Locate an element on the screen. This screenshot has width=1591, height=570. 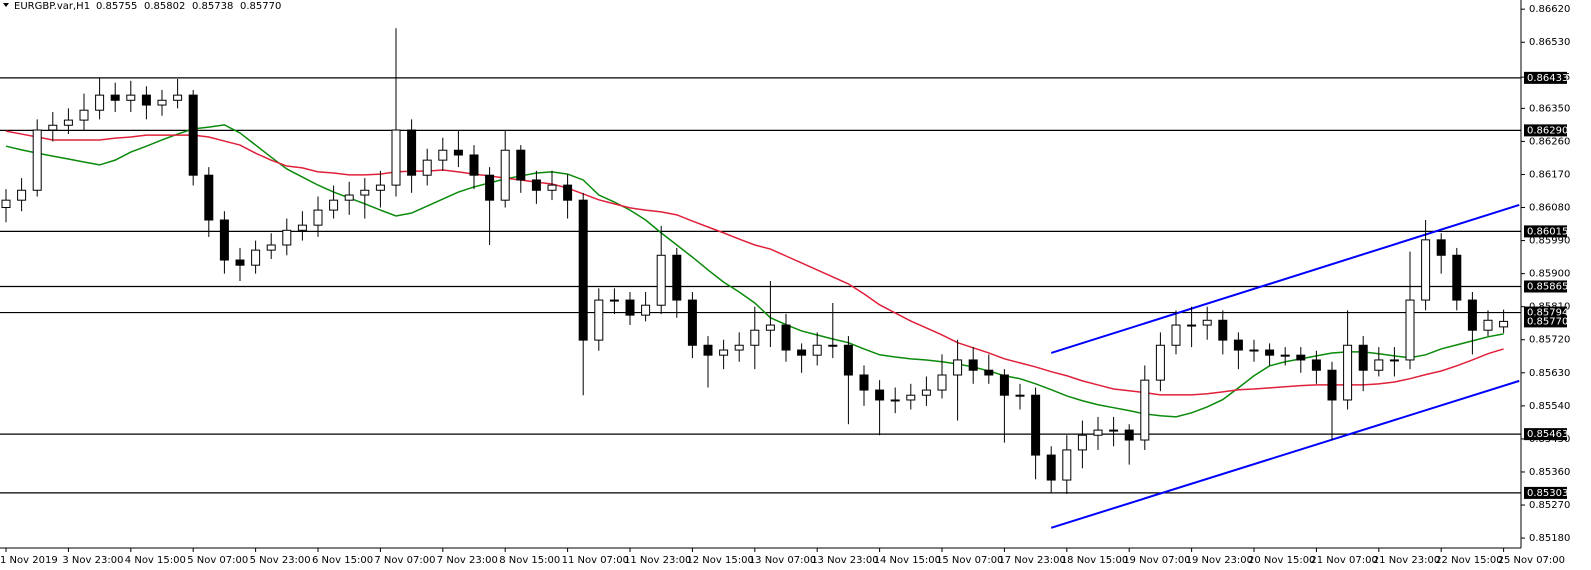
symbol-title: EURGBP.var,H1 is located at coordinates (52, 6).